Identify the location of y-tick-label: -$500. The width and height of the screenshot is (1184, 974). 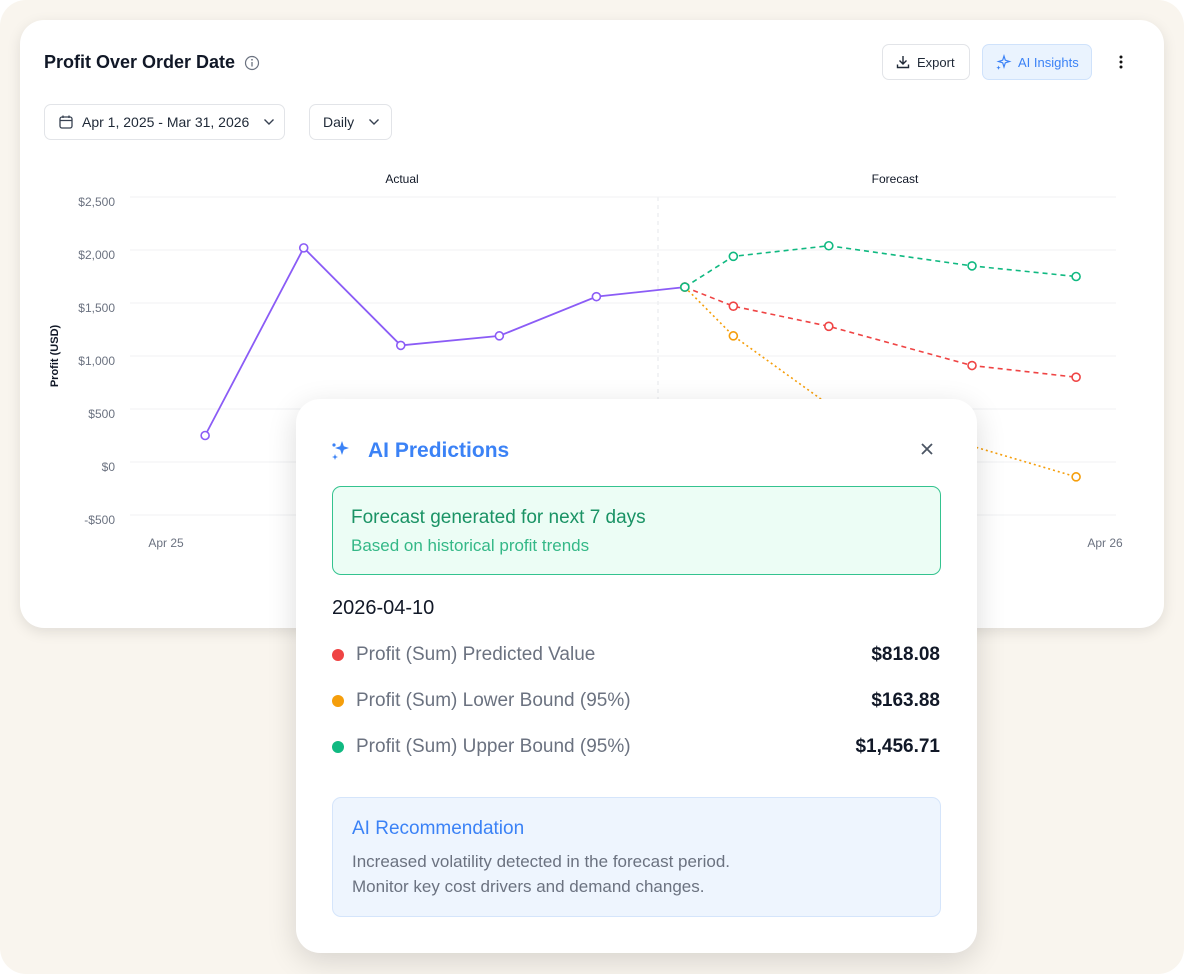
(99, 520).